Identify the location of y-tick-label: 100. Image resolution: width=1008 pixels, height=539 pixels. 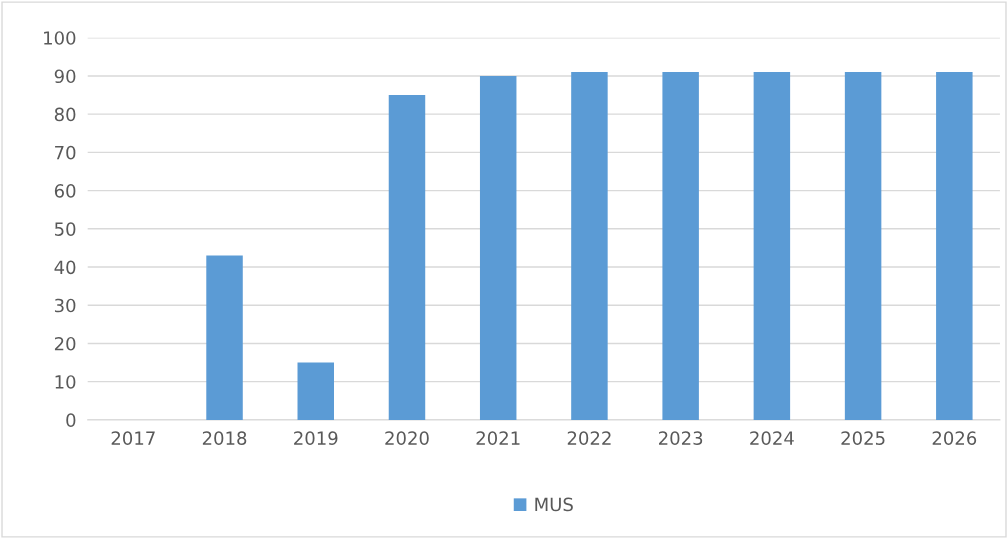
(60, 38).